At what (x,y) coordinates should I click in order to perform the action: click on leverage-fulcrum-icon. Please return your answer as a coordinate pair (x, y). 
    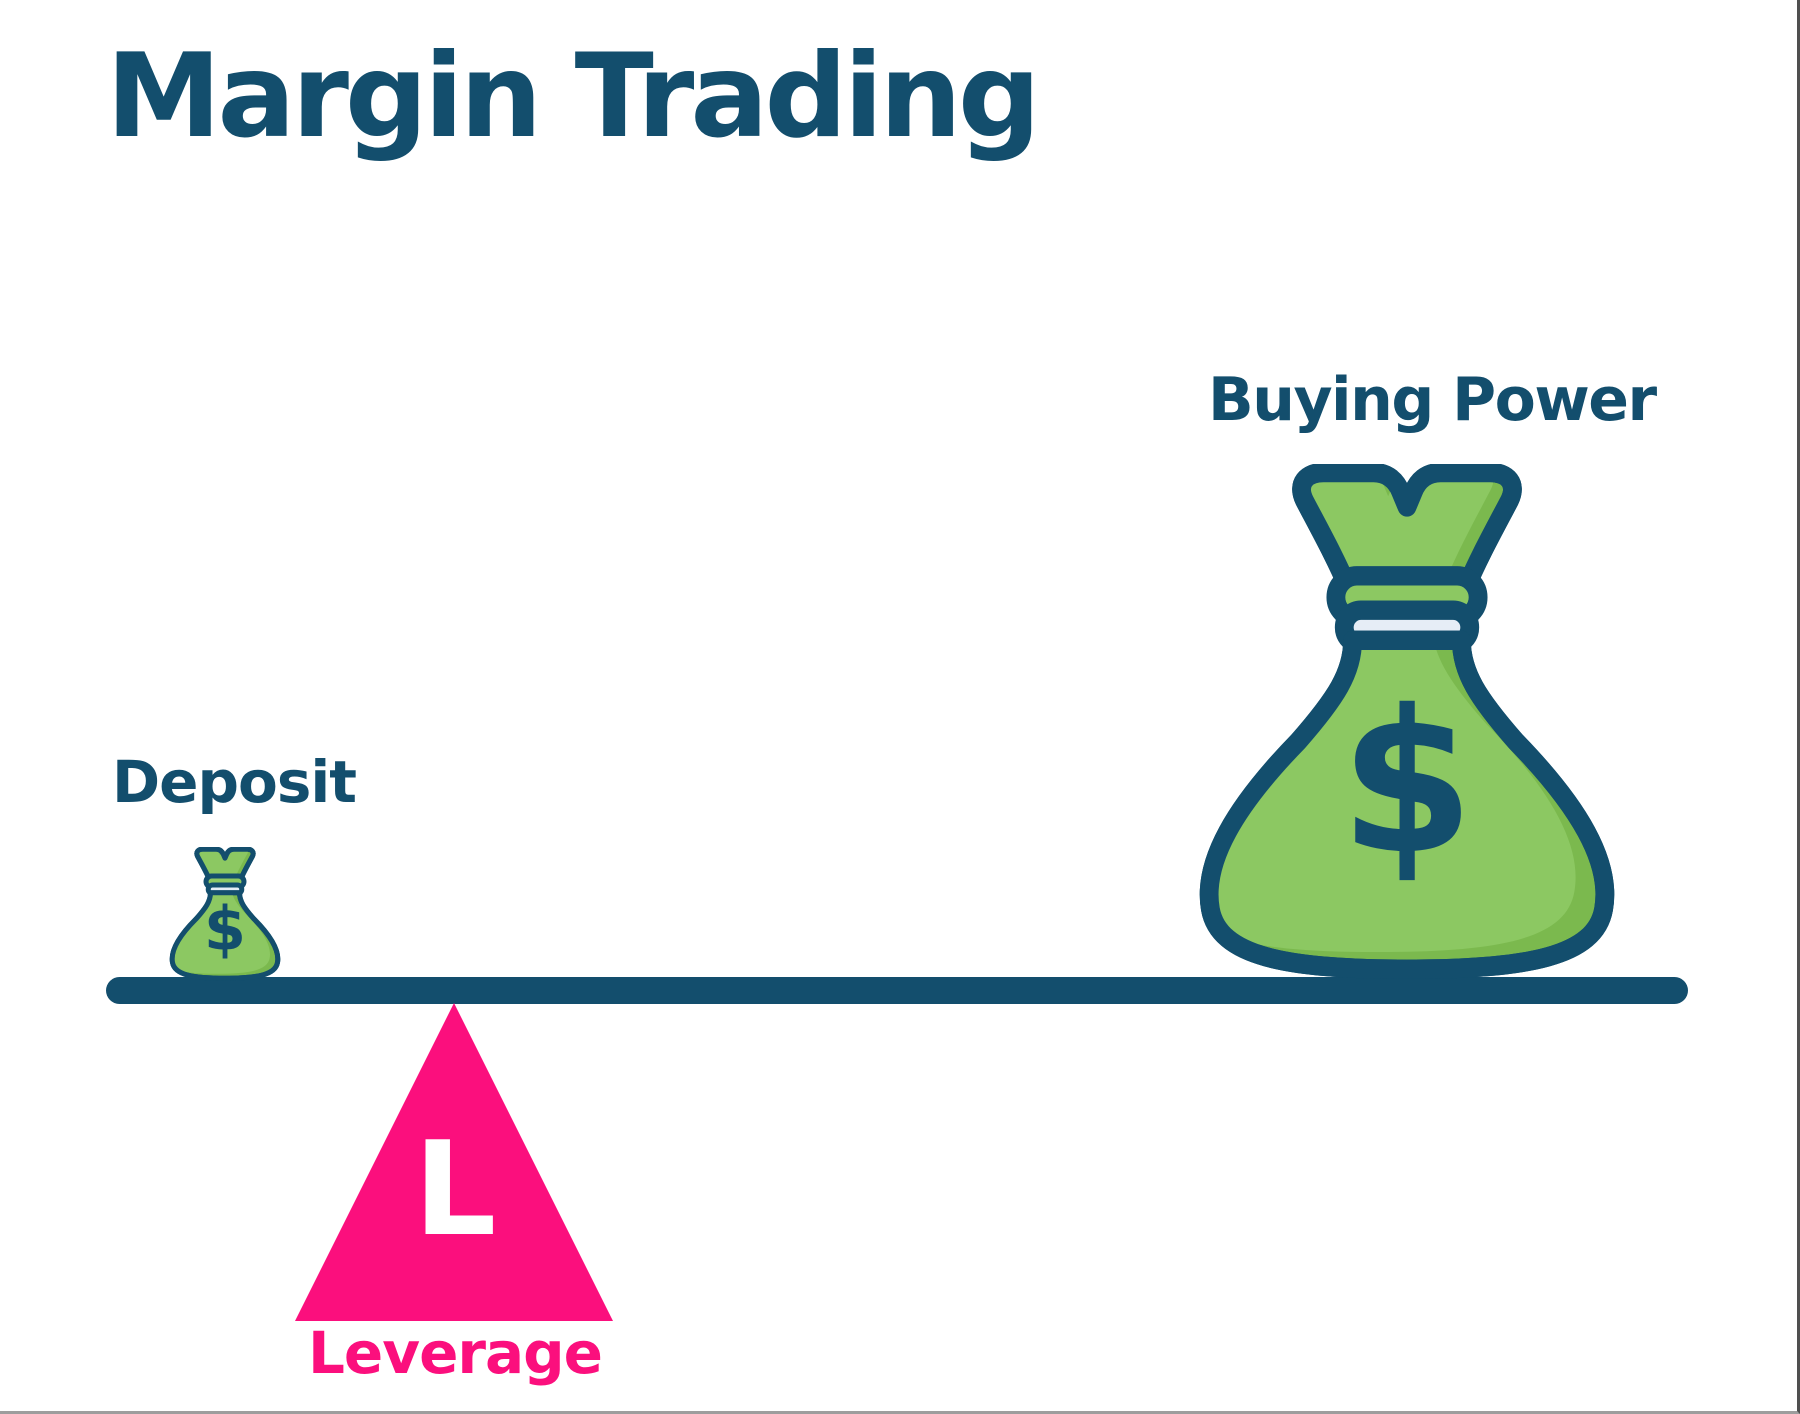
    Looking at the image, I should click on (454, 1162).